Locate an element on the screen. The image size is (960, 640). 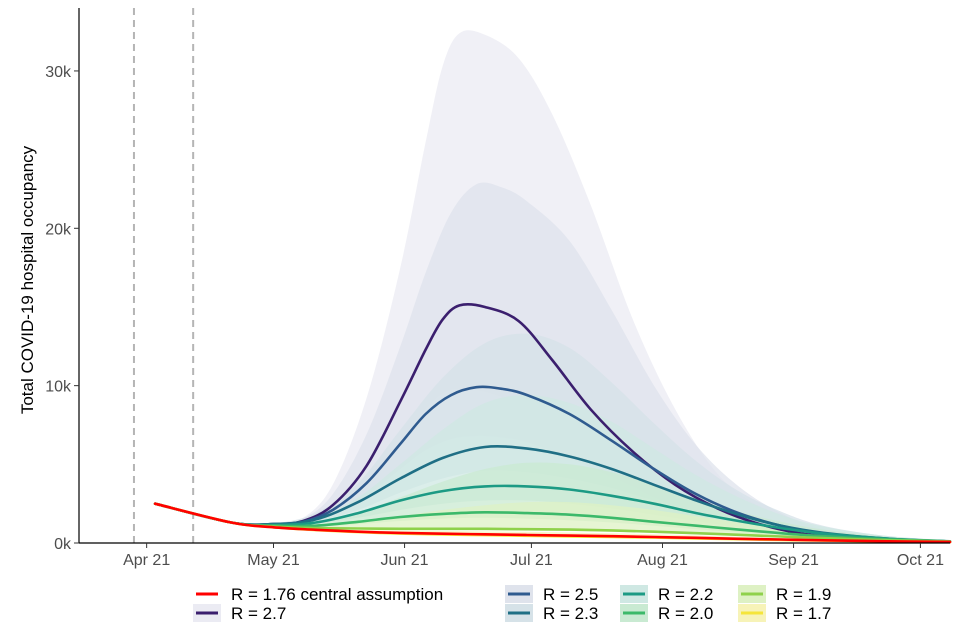
legend-item-r-2-5: R = 2.5 is located at coordinates (551, 594).